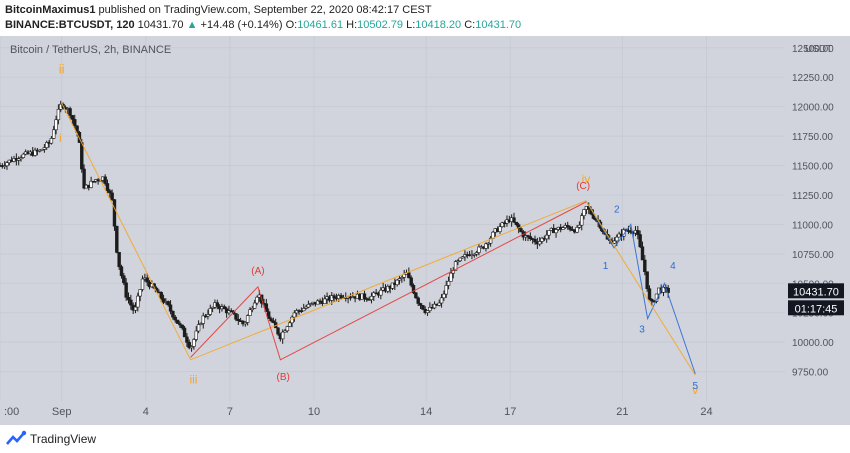  I want to click on countdown-tag-bg, so click(816, 308).